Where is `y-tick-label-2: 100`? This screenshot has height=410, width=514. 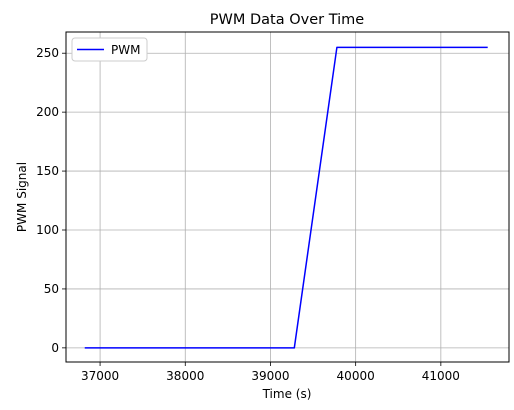 y-tick-label-2: 100 is located at coordinates (47, 230).